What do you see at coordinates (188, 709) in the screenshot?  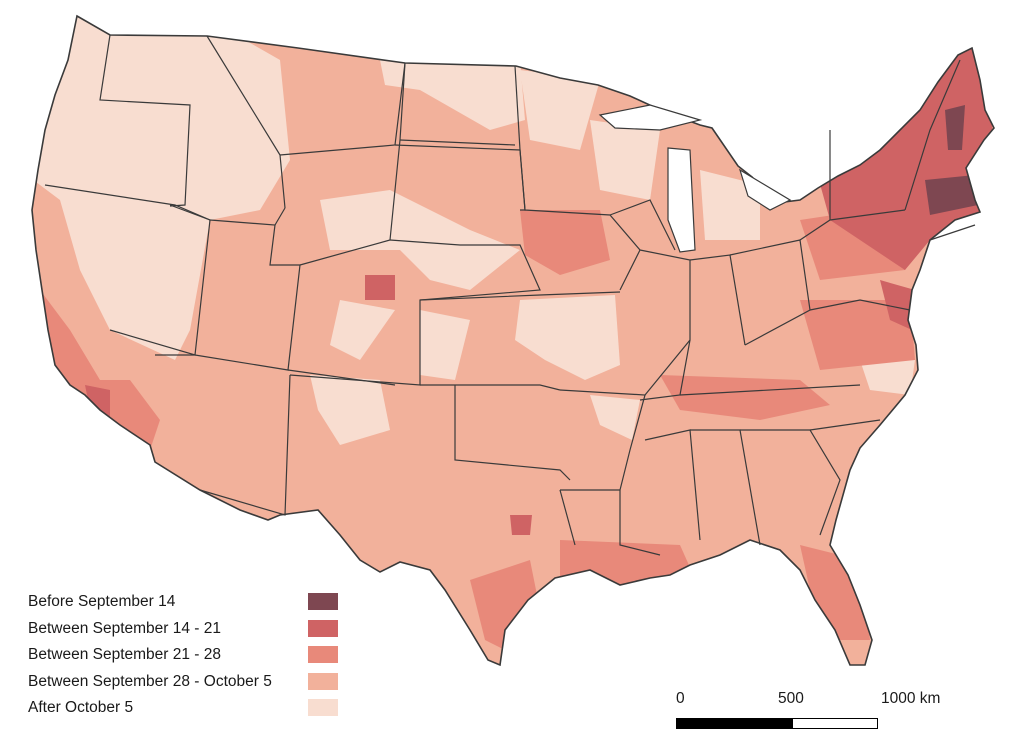 I see `legend-item-after-oct-5: After October 5` at bounding box center [188, 709].